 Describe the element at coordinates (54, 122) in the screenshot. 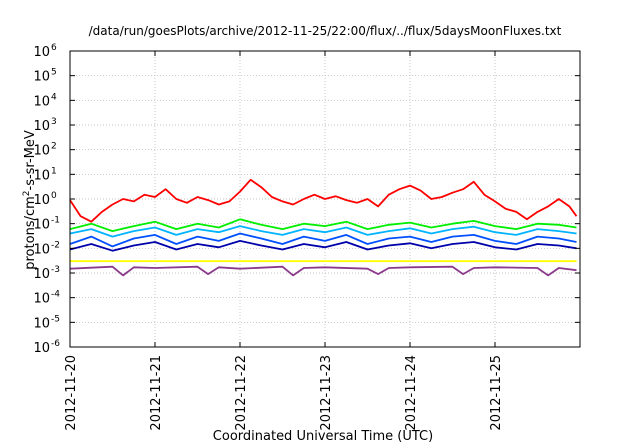

I see `y-tick-exponent: 3` at that location.